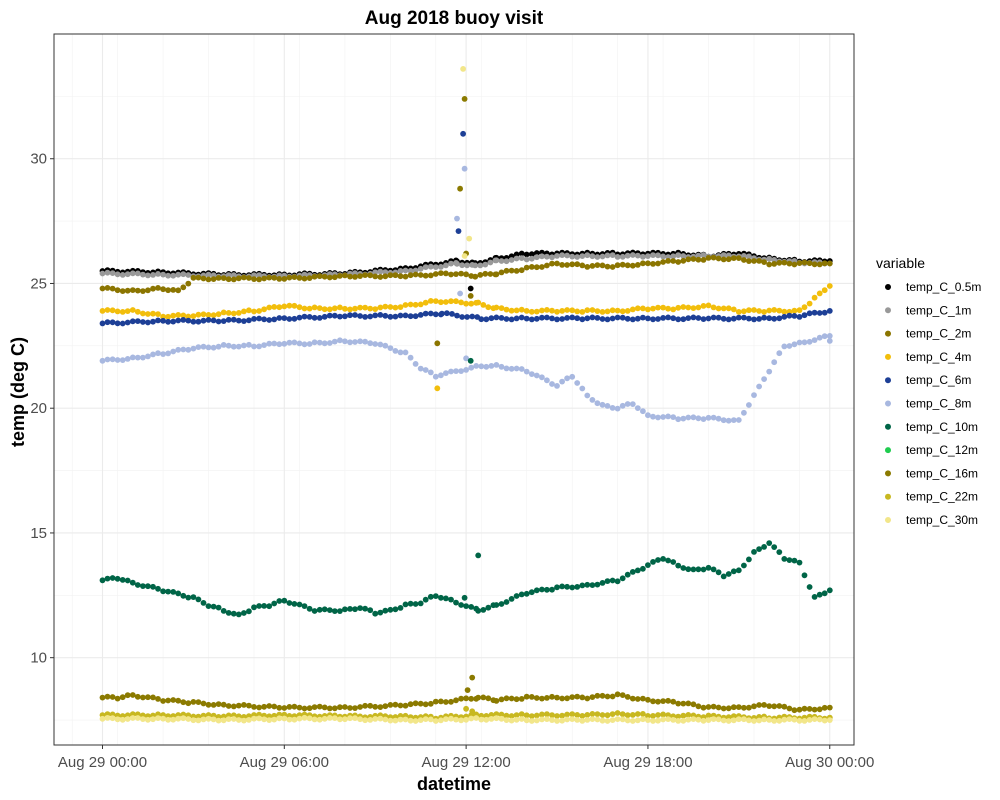 The width and height of the screenshot is (1000, 800). What do you see at coordinates (466, 300) in the screenshot?
I see `series-temp_C_2m` at bounding box center [466, 300].